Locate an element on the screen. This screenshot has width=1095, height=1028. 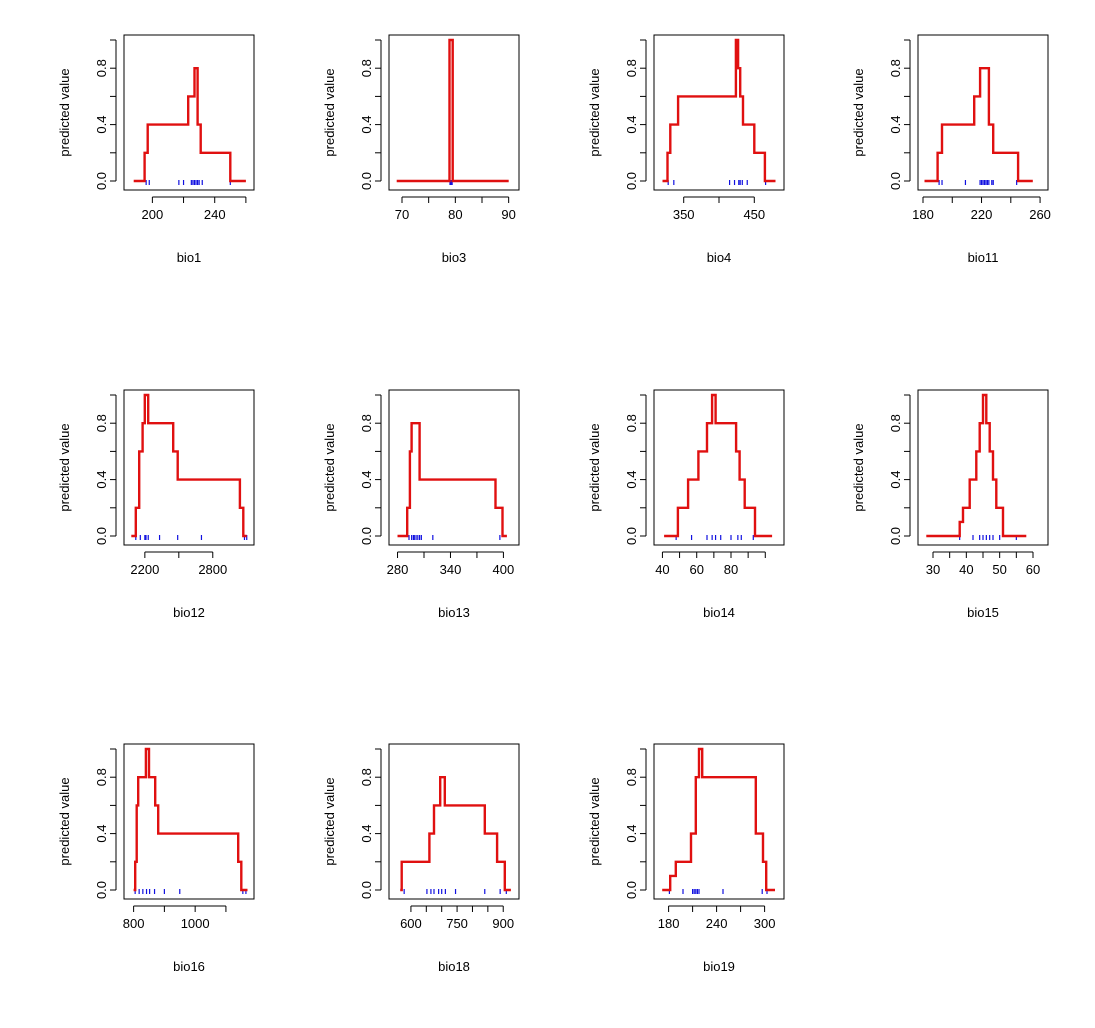
x-tick-label: 2800 is located at coordinates (212, 569).